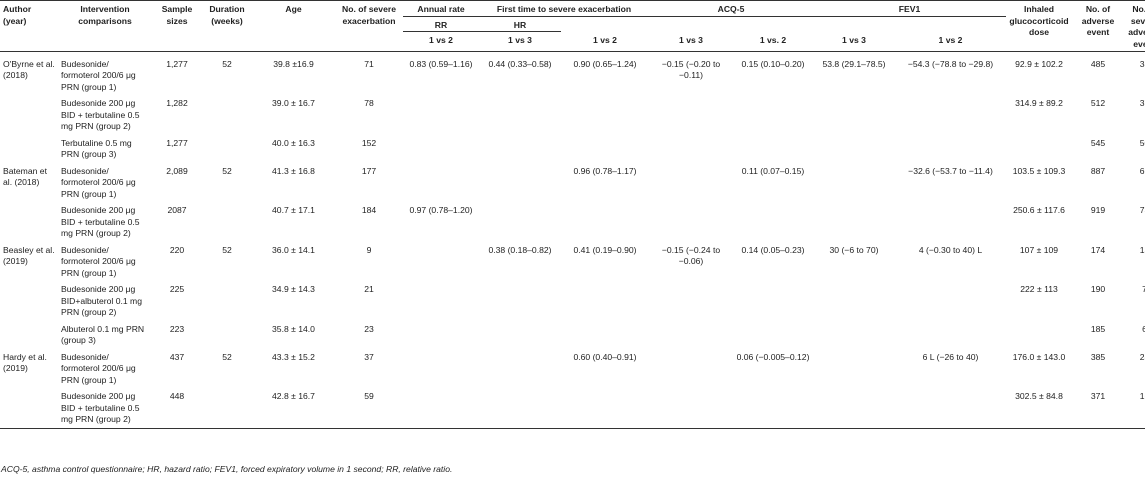 The image size is (1145, 481). Describe the element at coordinates (1142, 396) in the screenshot. I see `cell-sae: 16` at that location.